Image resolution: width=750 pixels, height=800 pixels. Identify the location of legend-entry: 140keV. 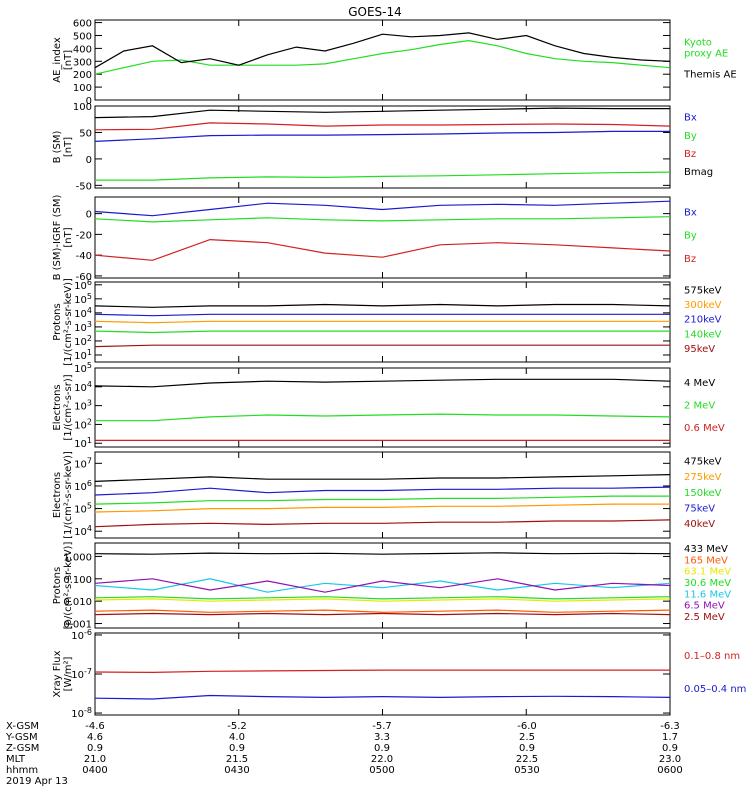
(703, 334).